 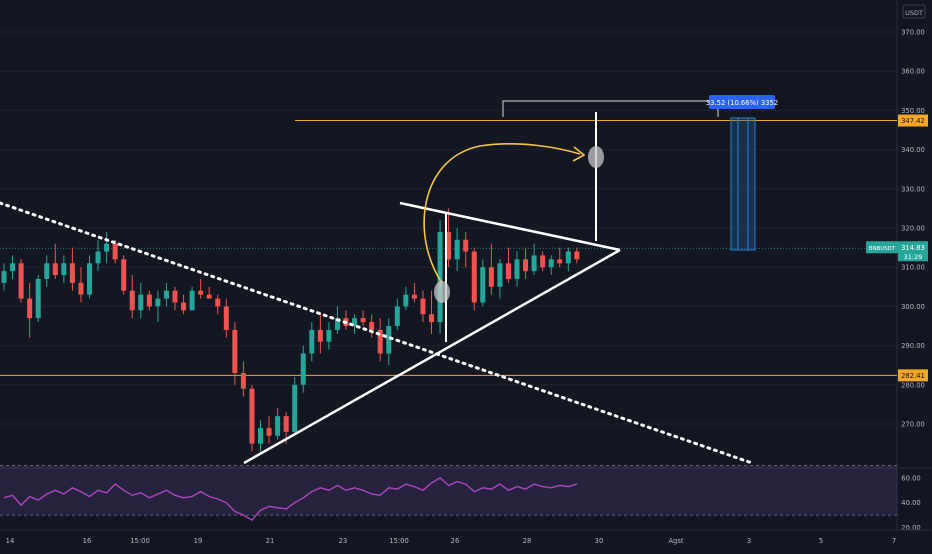 I want to click on target-marker, so click(x=596, y=157).